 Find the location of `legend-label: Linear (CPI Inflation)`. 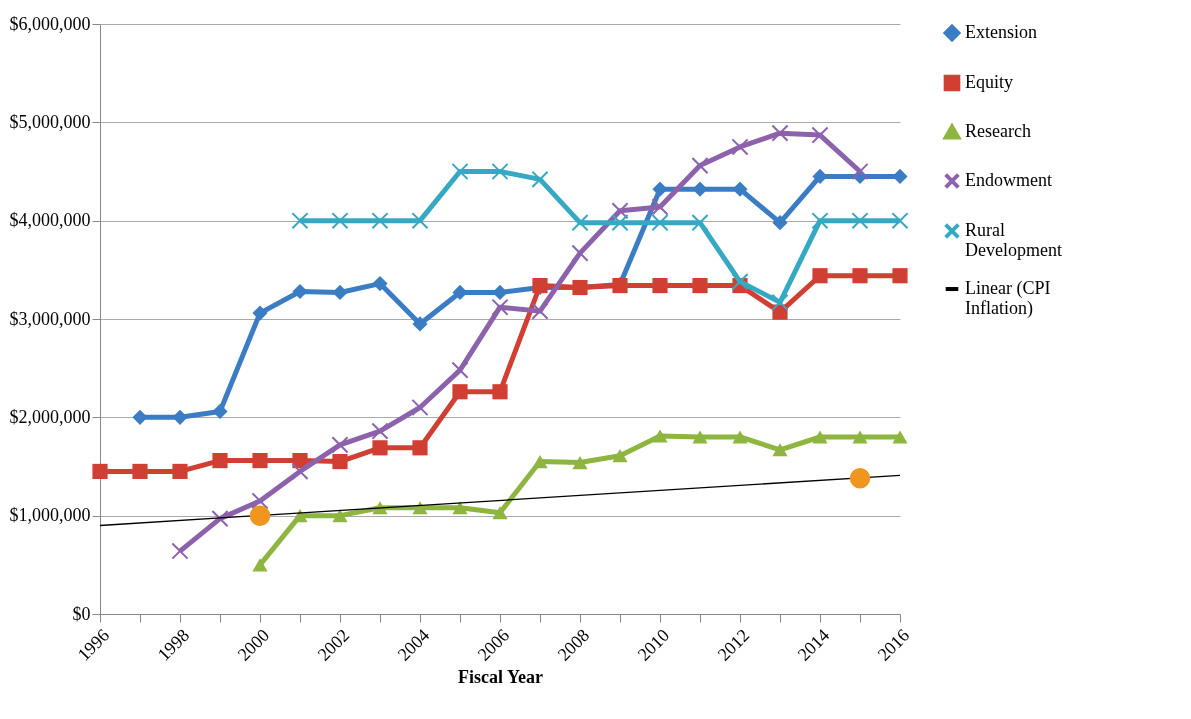

legend-label: Linear (CPI Inflation) is located at coordinates (1008, 298).